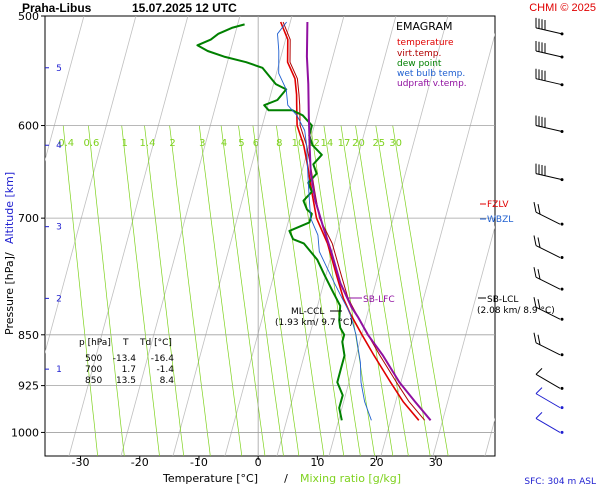 This screenshot has width=600, height=500. What do you see at coordinates (377, 462) in the screenshot?
I see `x-tick-label: 20` at bounding box center [377, 462].